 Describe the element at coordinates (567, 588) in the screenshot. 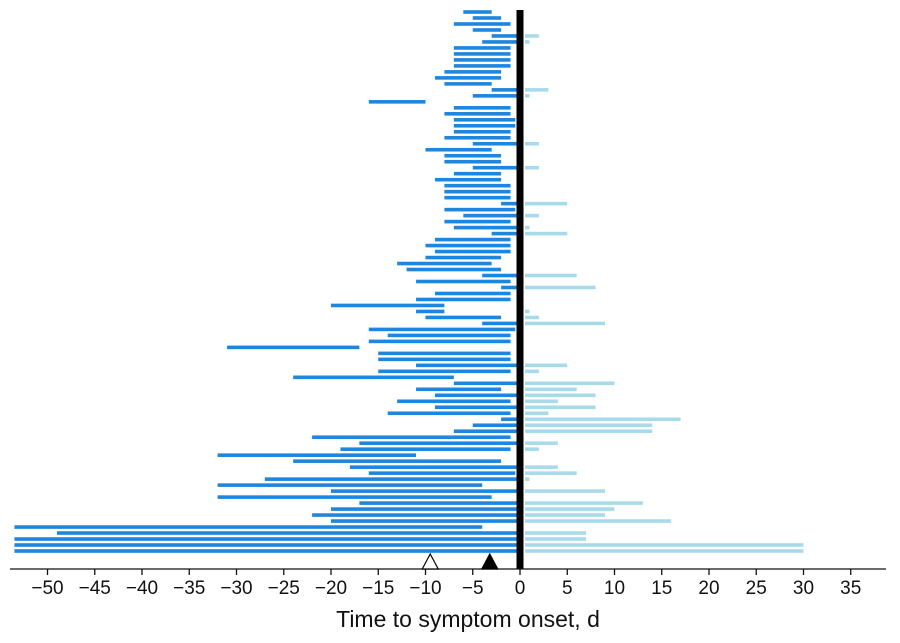

I see `x-tick-label: 5` at that location.